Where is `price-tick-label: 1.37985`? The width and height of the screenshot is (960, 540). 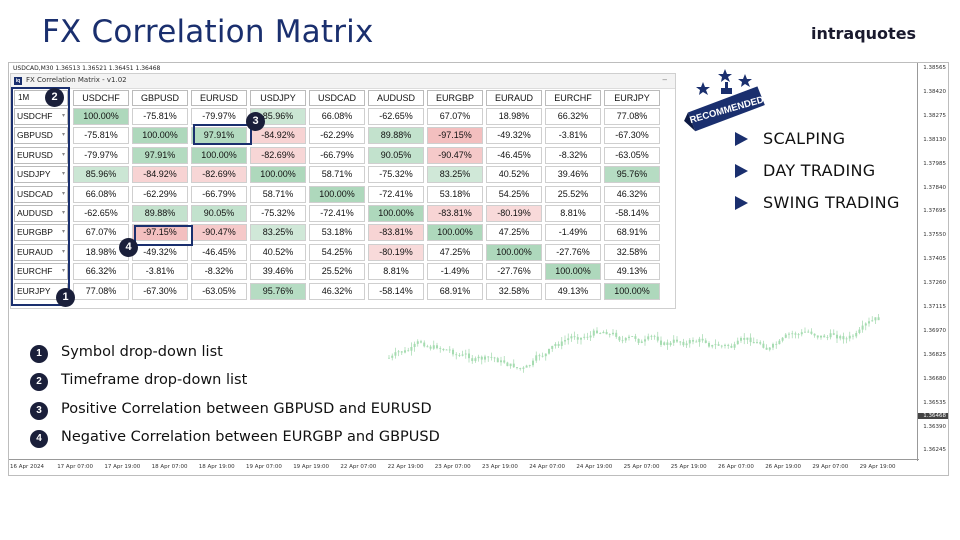
price-tick-label: 1.37985 is located at coordinates (934, 163).